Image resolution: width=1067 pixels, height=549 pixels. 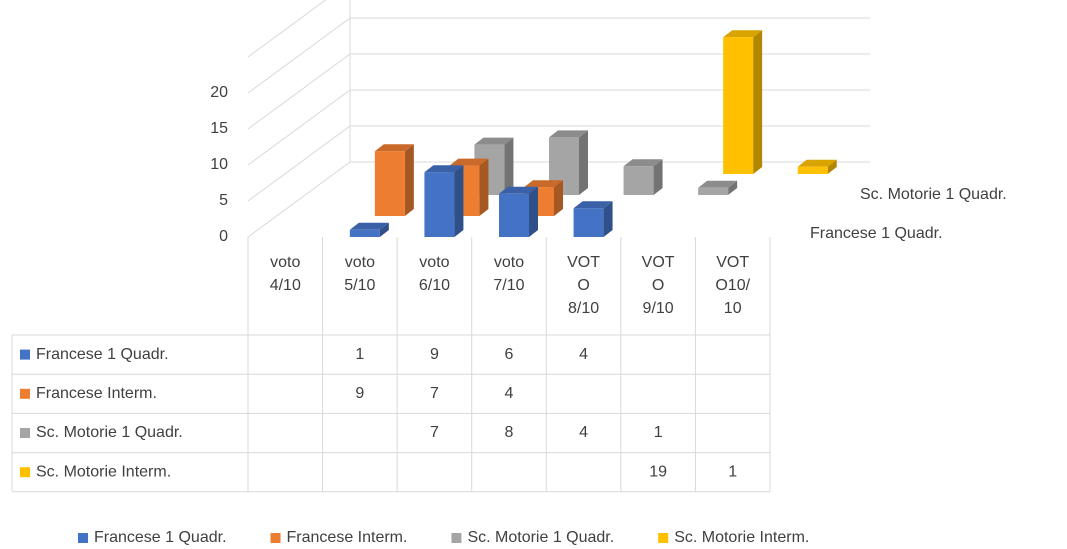 What do you see at coordinates (741, 537) in the screenshot?
I see `legend-label: Sc. Motorie Interm.` at bounding box center [741, 537].